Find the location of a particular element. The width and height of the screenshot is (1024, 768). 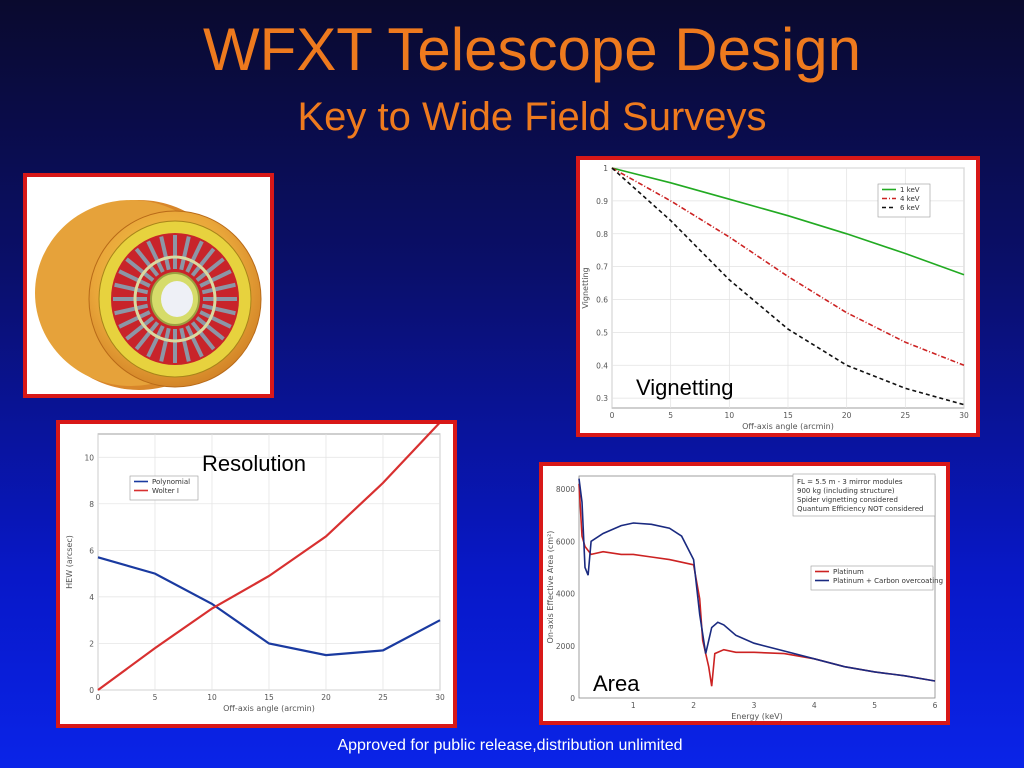

x-tick-label: 4 is located at coordinates (814, 705).